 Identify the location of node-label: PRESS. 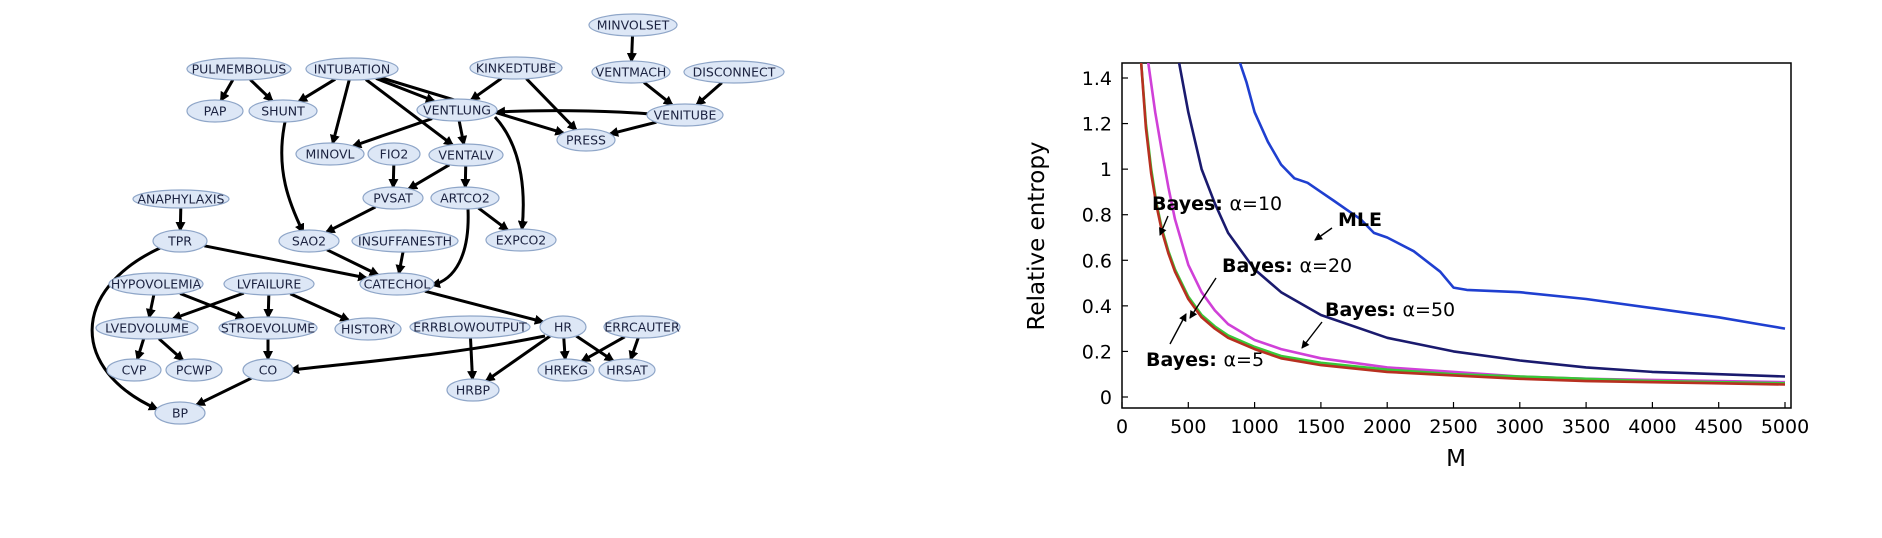
(586, 140).